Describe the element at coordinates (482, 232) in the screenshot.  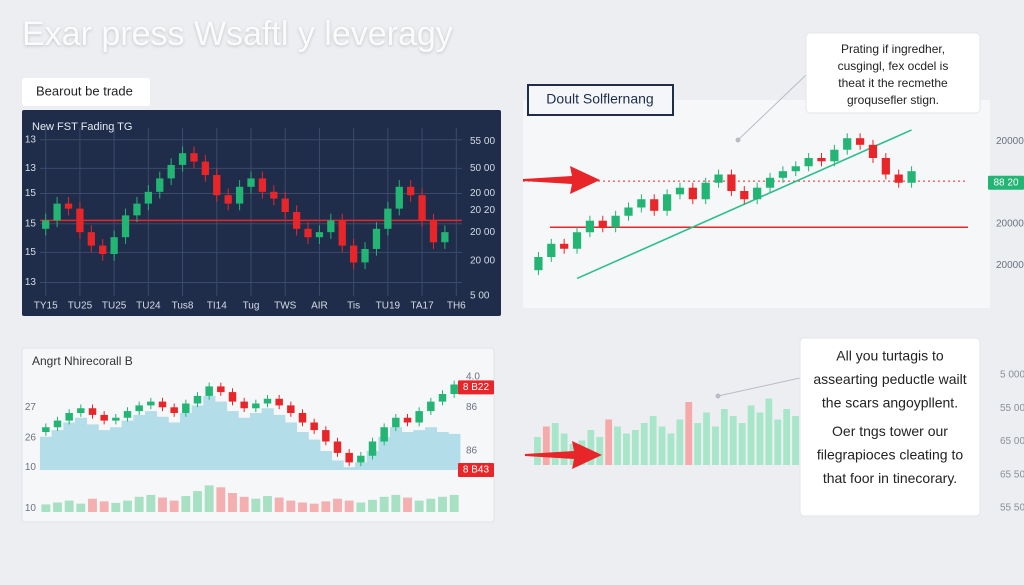
I see `y2-tick-label: 20 00` at that location.